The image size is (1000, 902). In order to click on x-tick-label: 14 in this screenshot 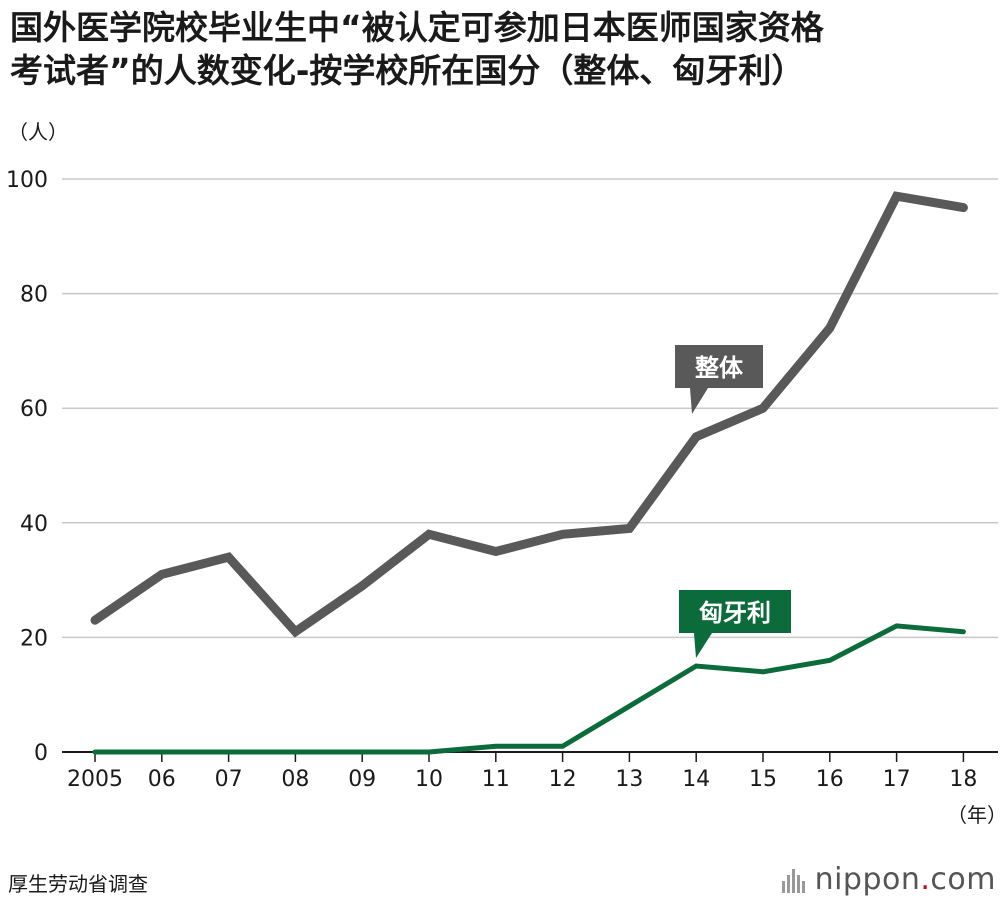, I will do `click(696, 779)`.